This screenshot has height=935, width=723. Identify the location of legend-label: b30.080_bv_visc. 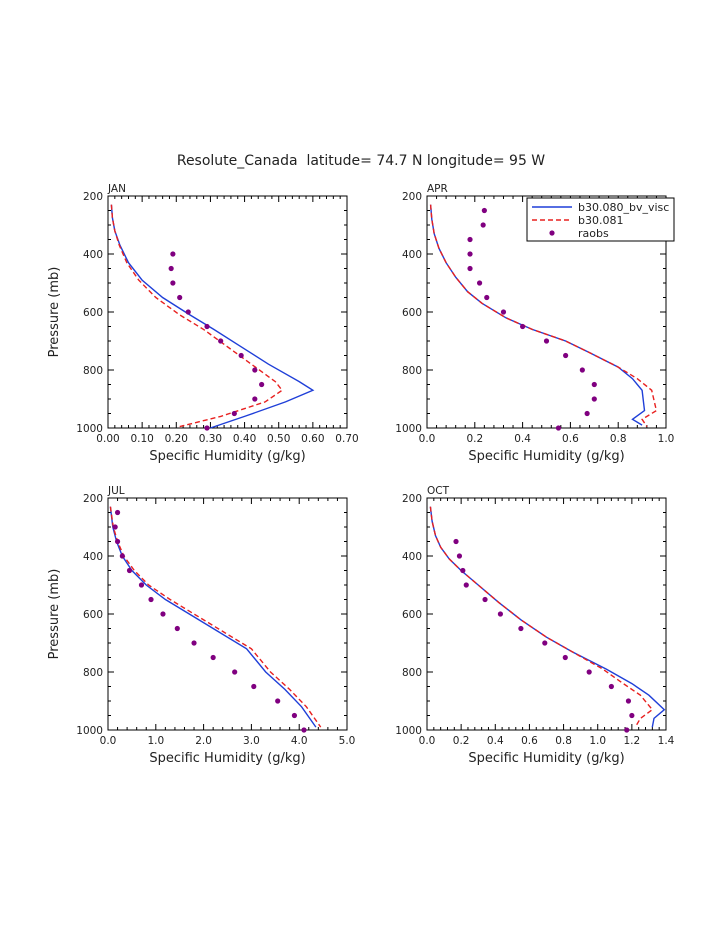
(623, 207).